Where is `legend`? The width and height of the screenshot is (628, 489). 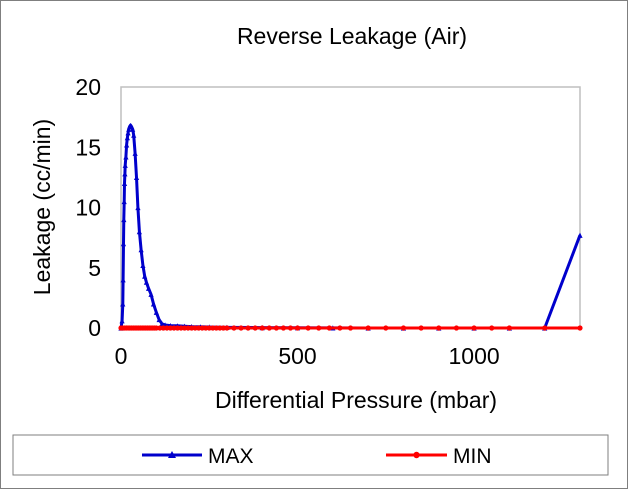
legend is located at coordinates (310, 455).